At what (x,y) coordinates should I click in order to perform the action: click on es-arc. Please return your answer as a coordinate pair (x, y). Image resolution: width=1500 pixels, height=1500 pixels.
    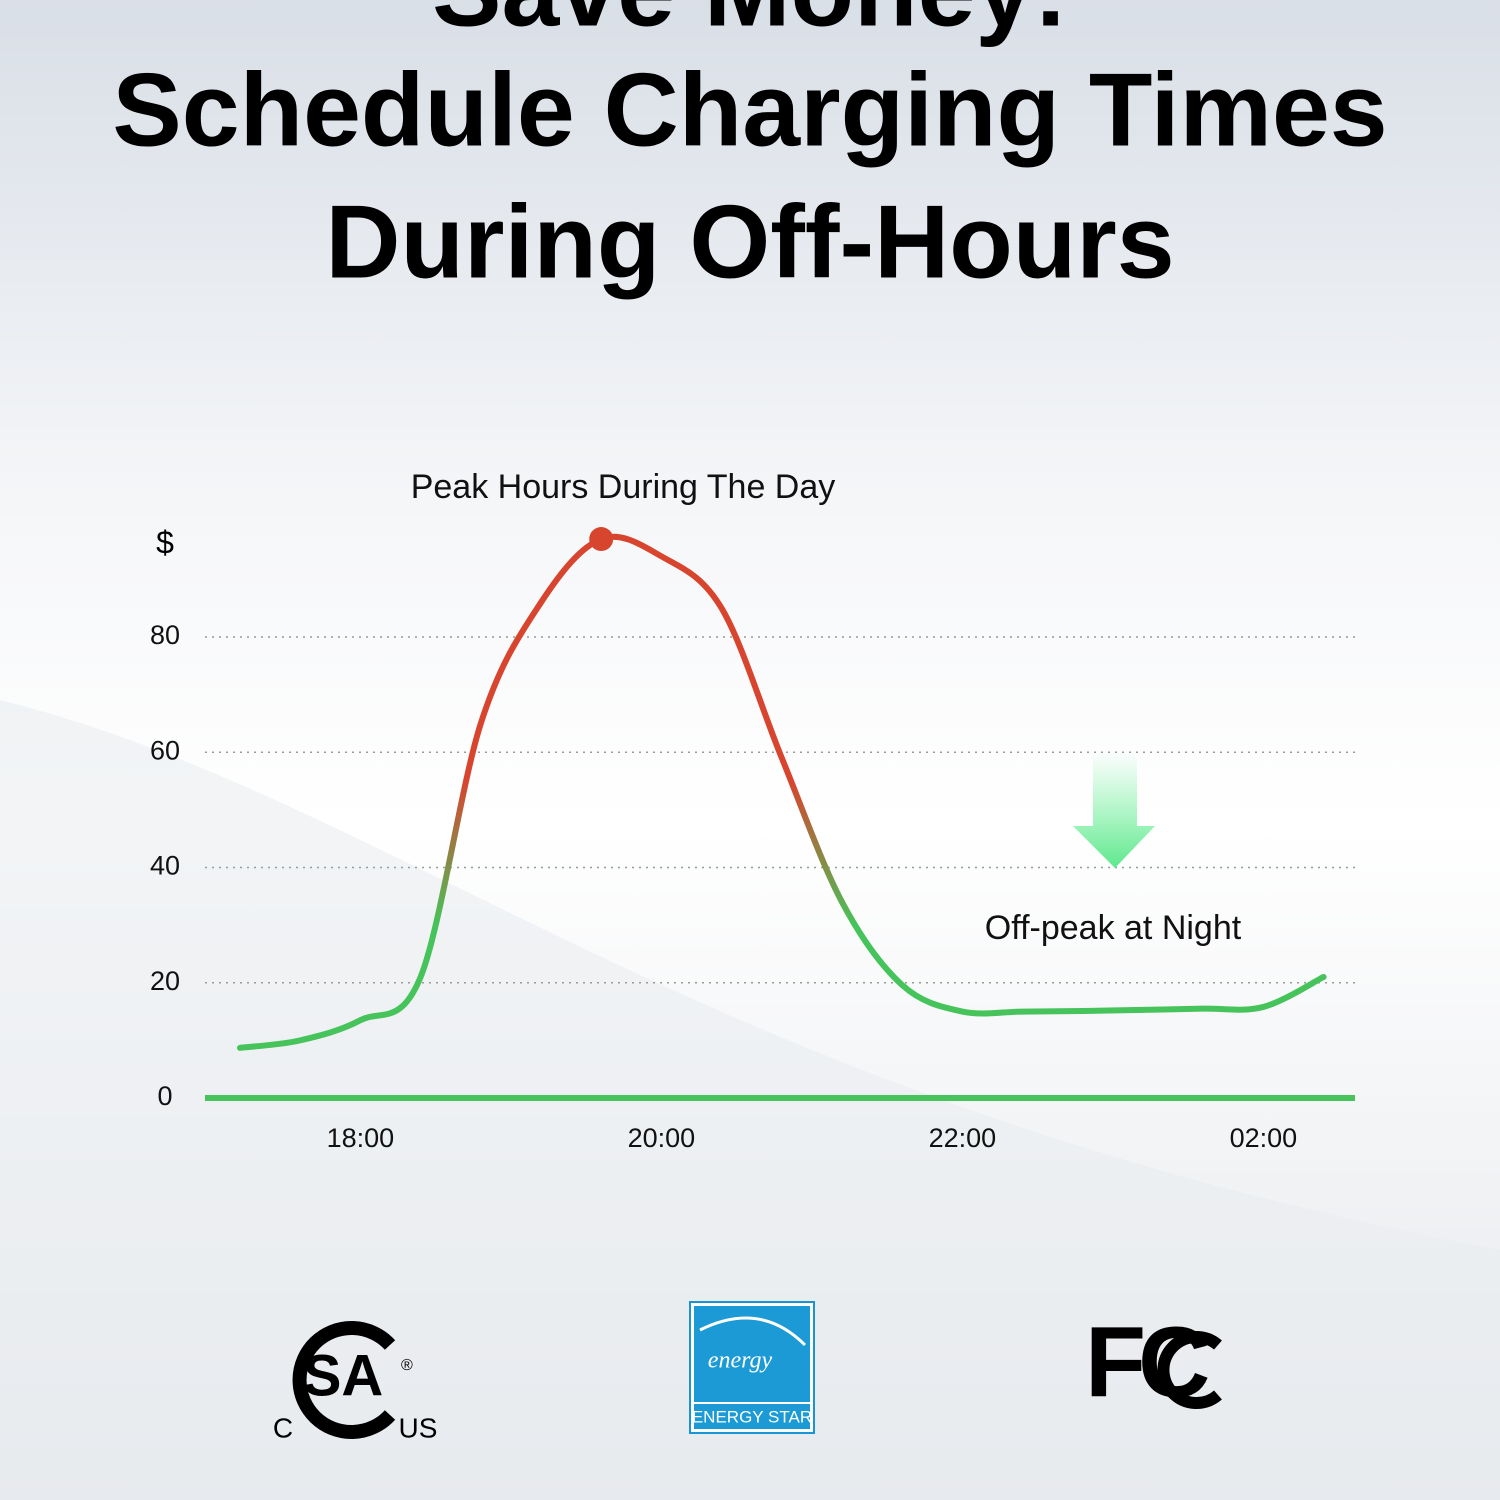
    Looking at the image, I should click on (753, 1331).